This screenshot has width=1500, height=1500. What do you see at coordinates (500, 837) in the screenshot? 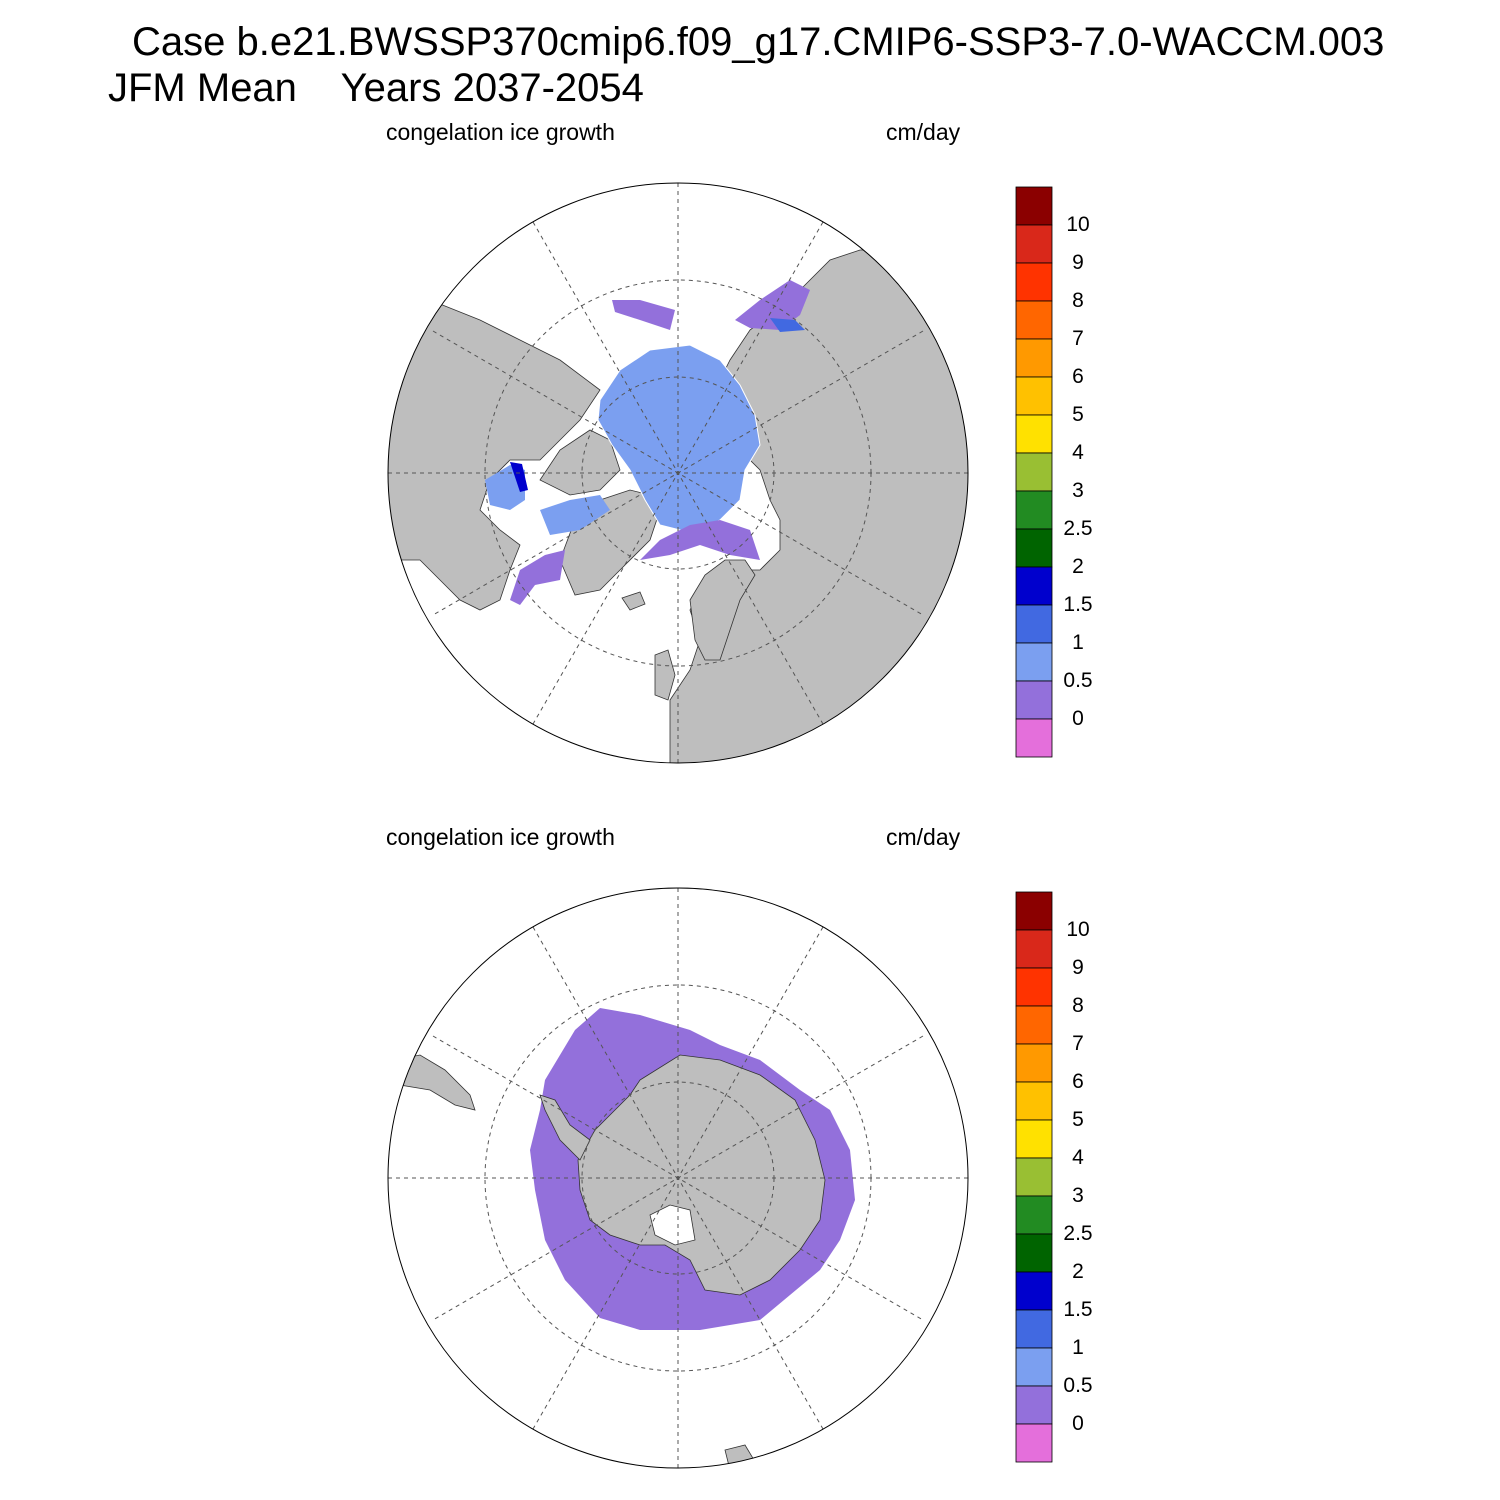
I see `panel-south-variable: congelation ice growth` at bounding box center [500, 837].